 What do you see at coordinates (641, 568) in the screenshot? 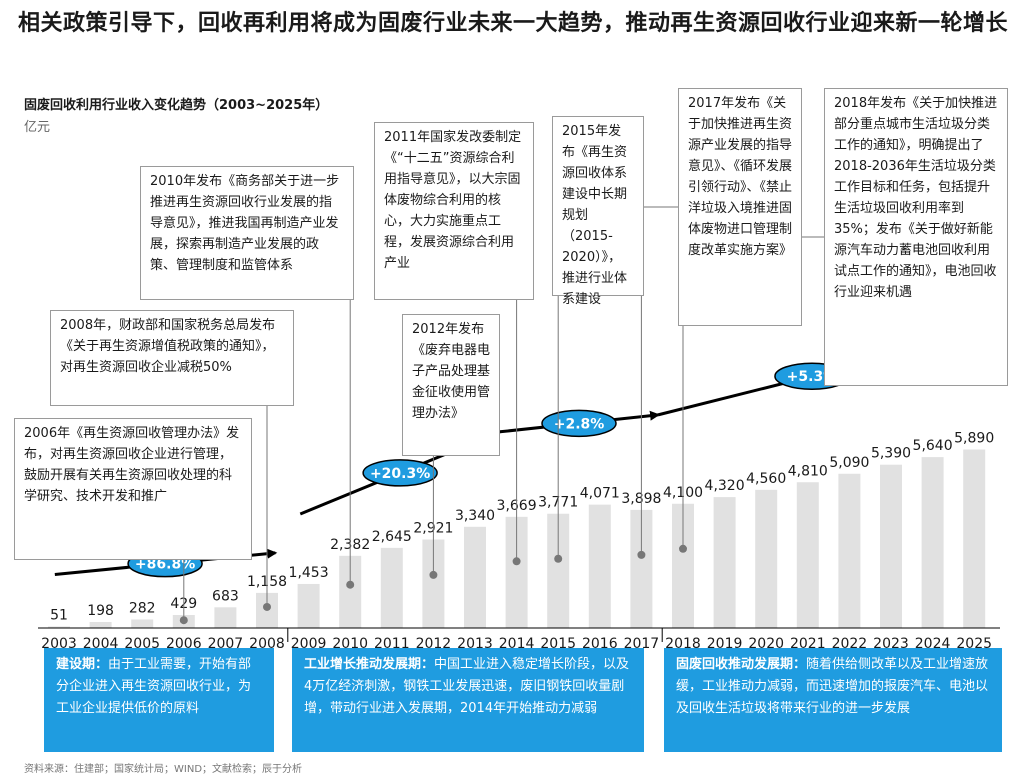
I see `bar-2017` at bounding box center [641, 568].